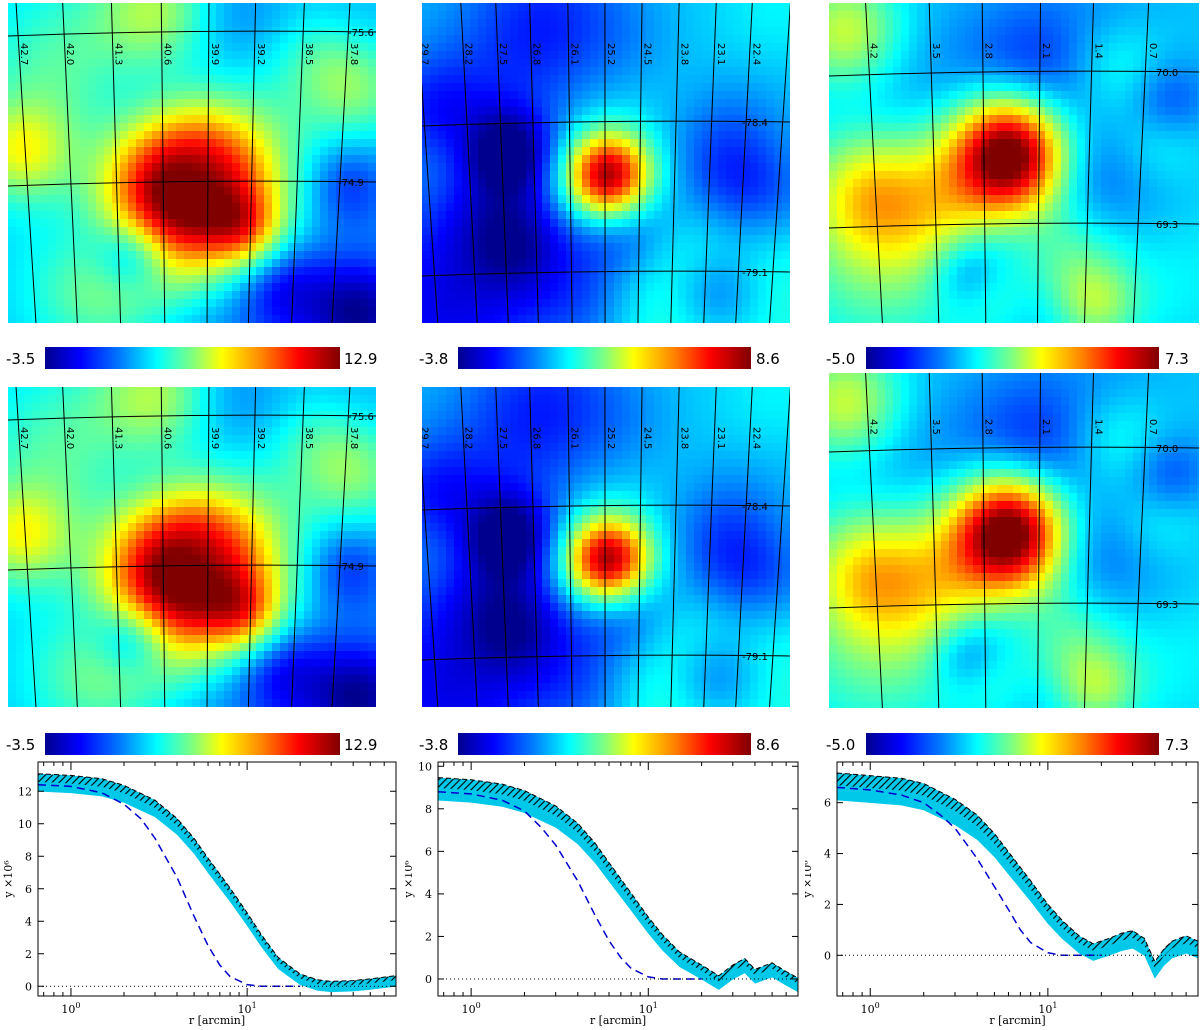  What do you see at coordinates (353, 438) in the screenshot?
I see `grid-label-lon: 37.8` at bounding box center [353, 438].